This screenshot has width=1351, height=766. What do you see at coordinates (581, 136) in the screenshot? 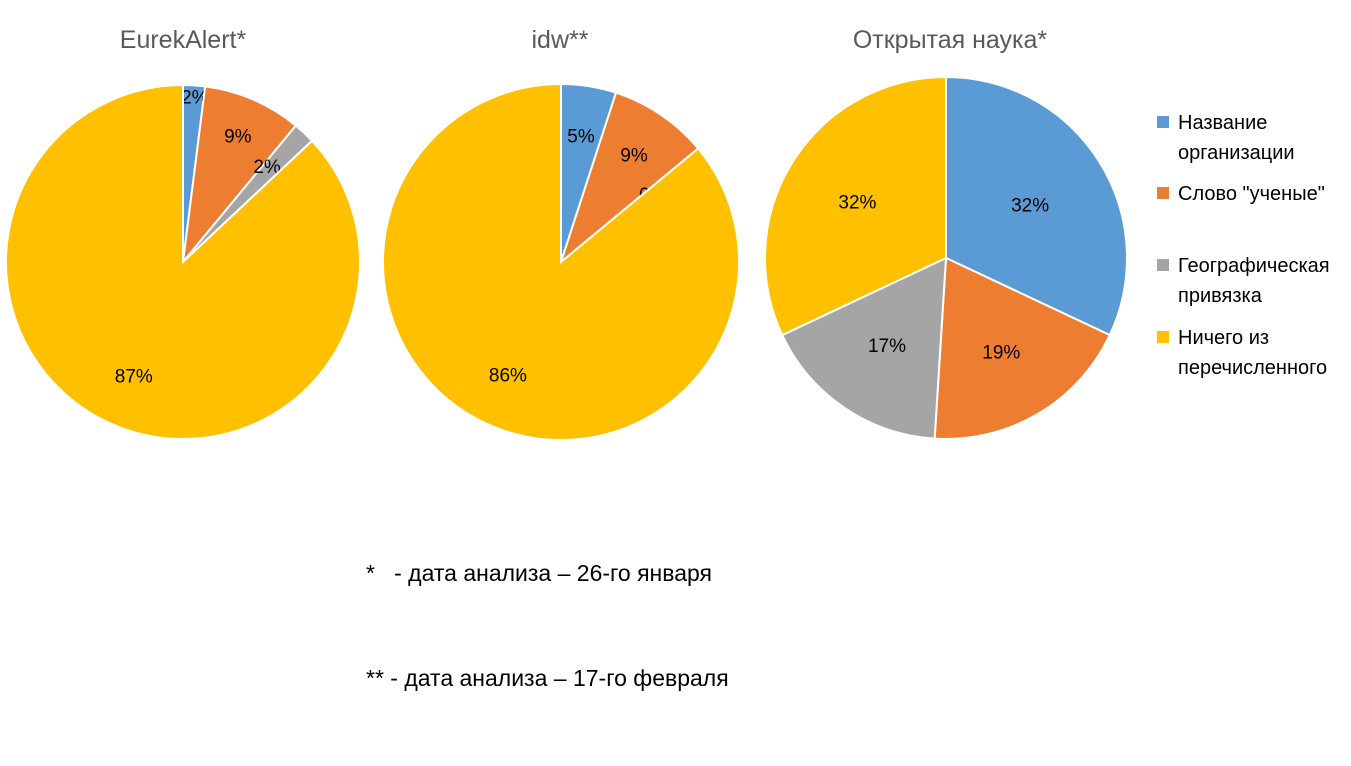
I see `pie-label-1-organization-name: 5%` at bounding box center [581, 136].